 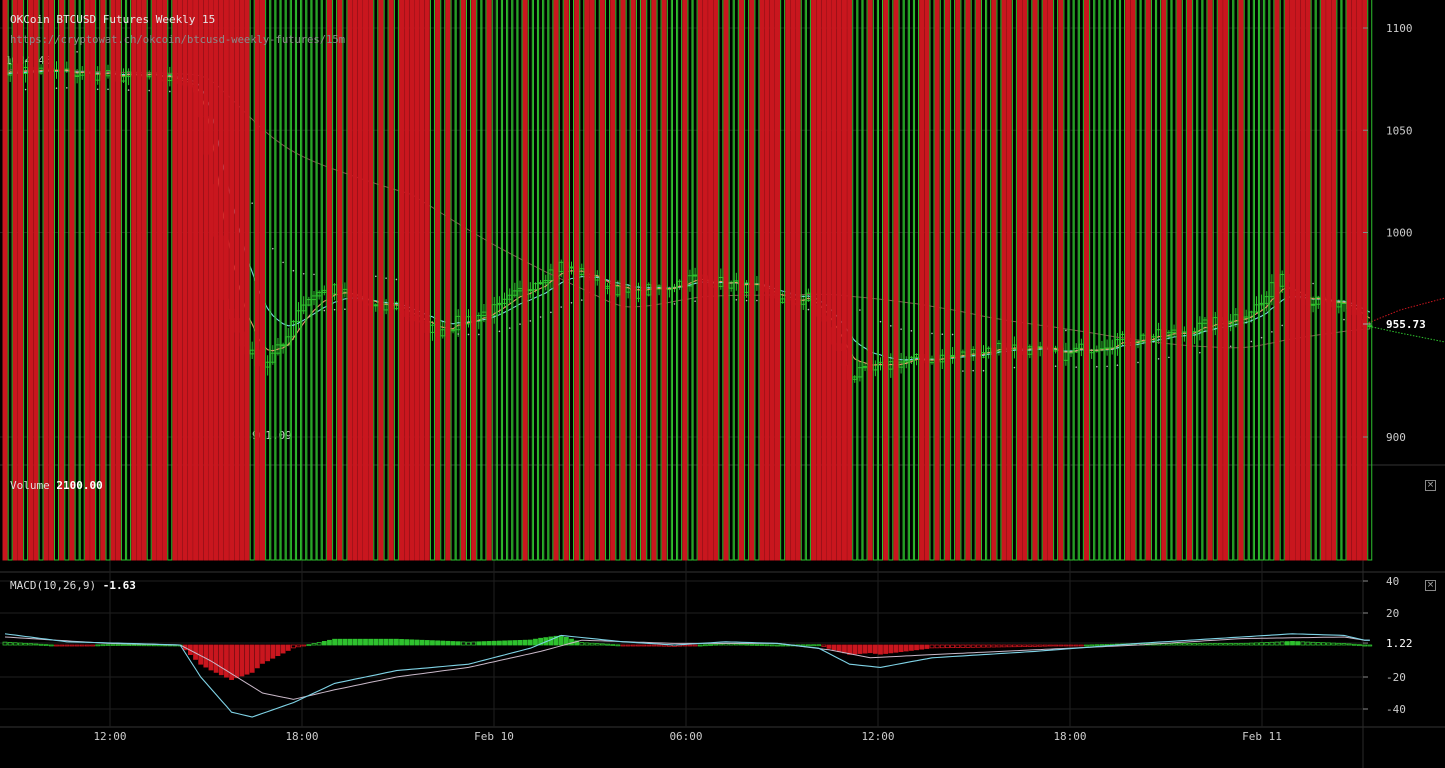 I want to click on macd-close-icon: ×, so click(x=1430, y=585).